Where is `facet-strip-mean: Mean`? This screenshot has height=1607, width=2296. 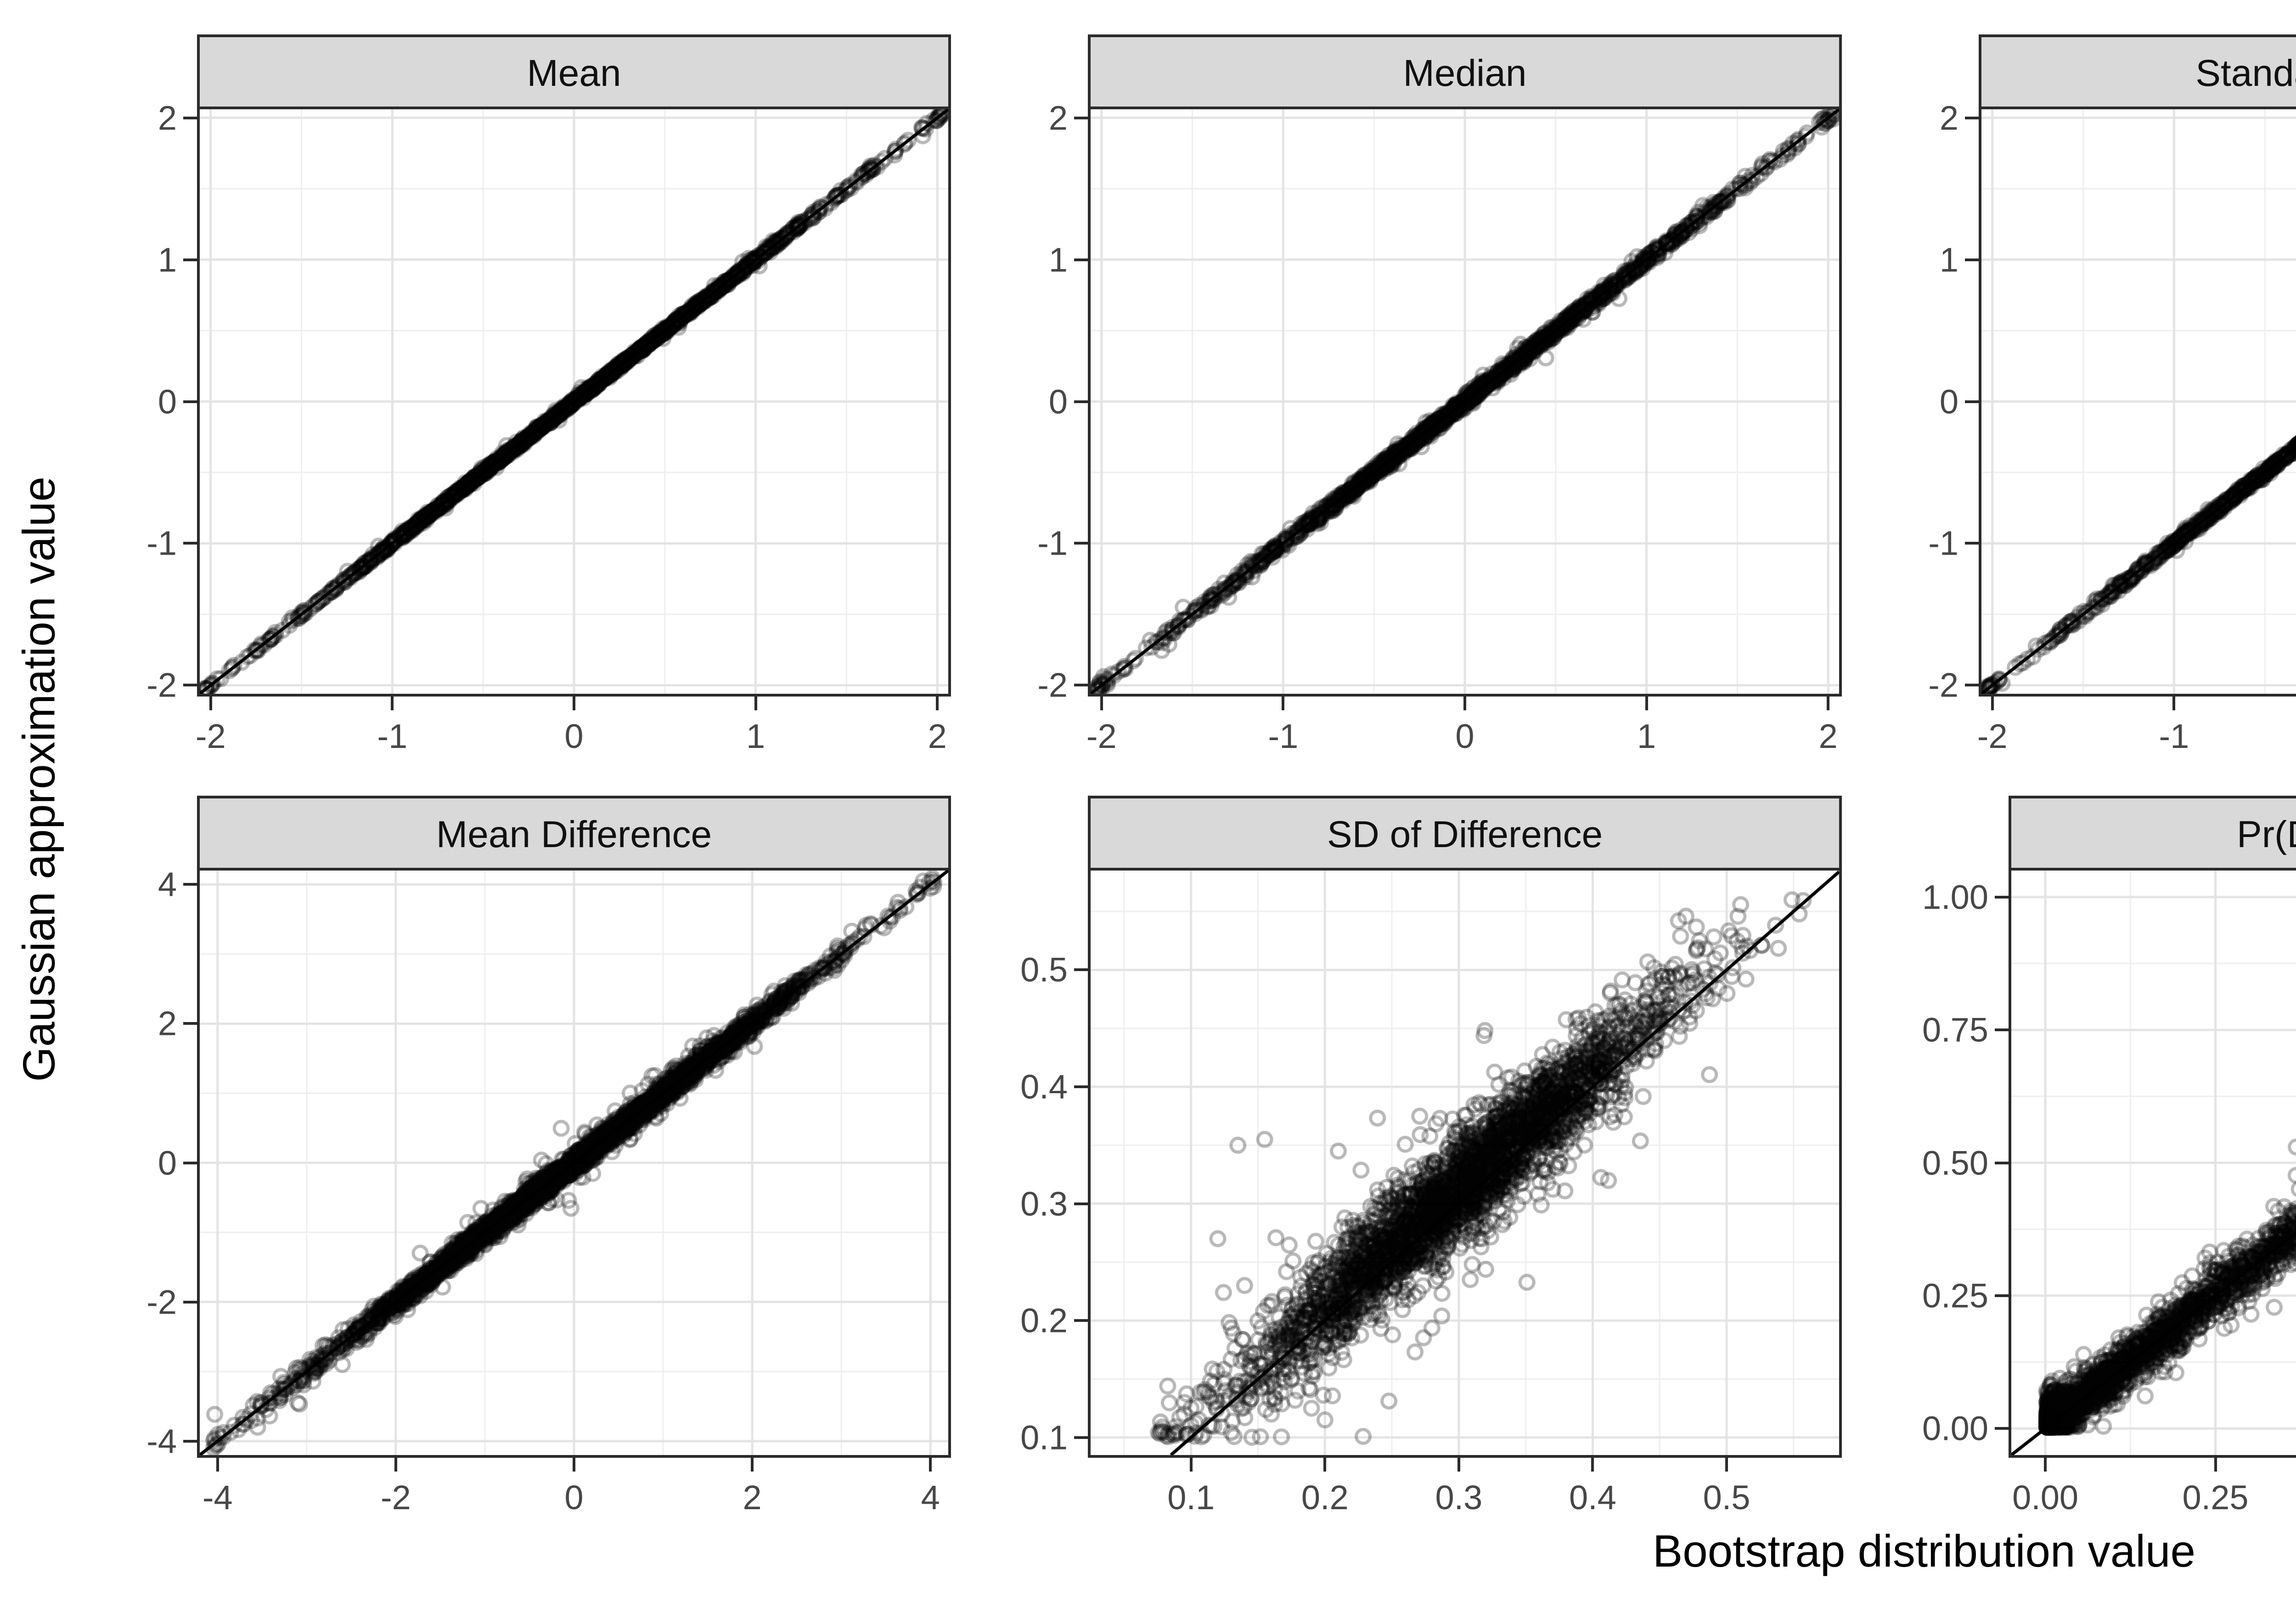 facet-strip-mean: Mean is located at coordinates (574, 71).